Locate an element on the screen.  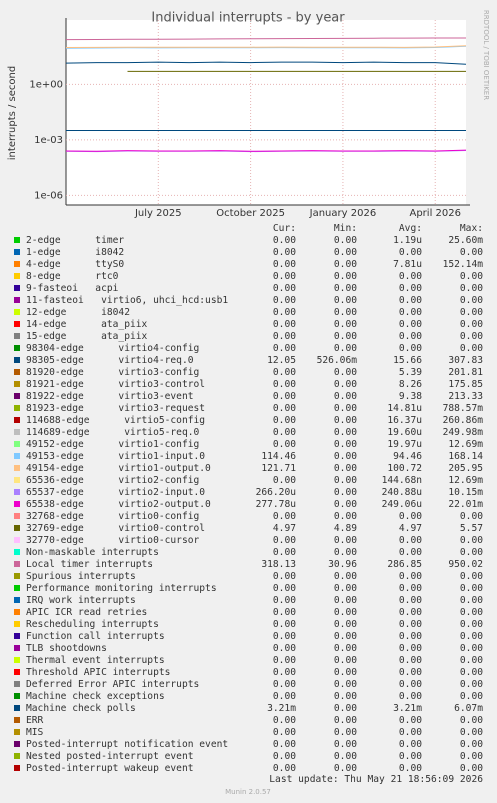
legend-stat: 5.39 is located at coordinates (410, 372).